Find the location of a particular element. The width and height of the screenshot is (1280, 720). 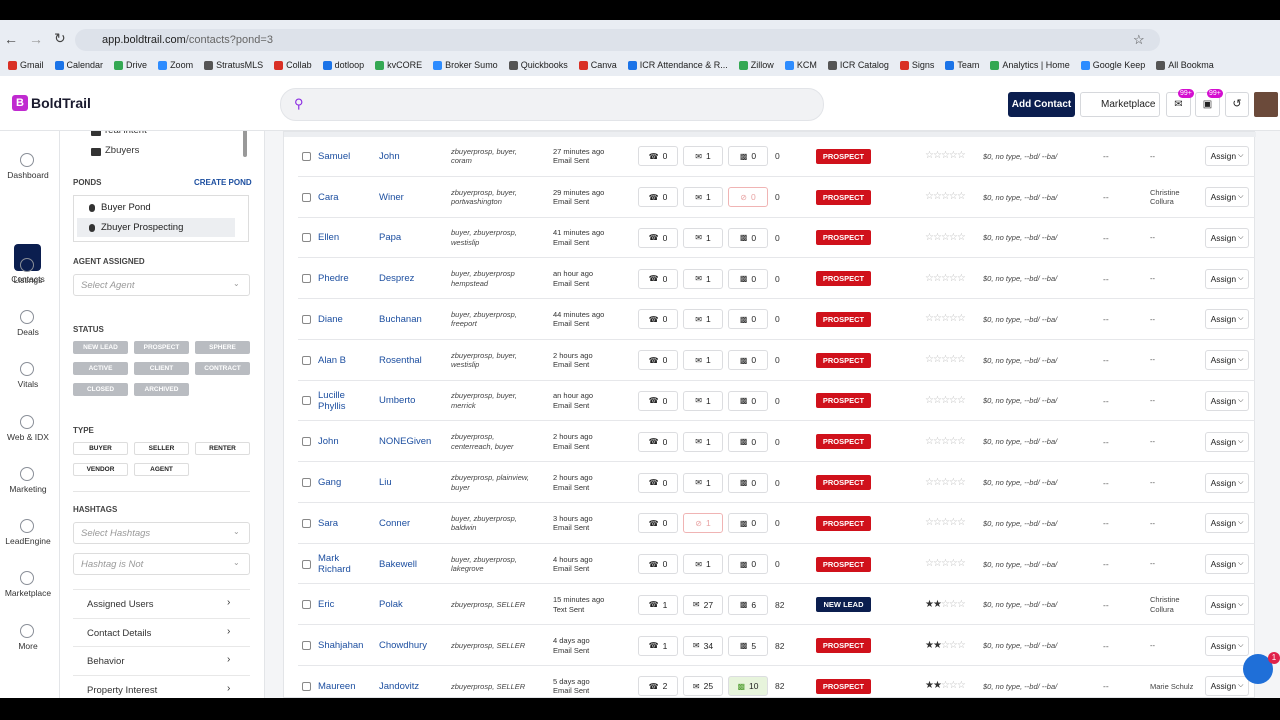

select: Hashtag is Not ⌄ is located at coordinates (161, 564).